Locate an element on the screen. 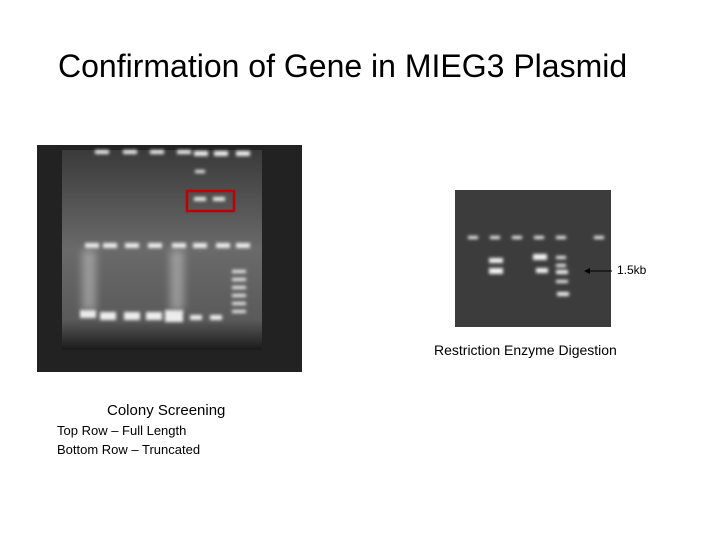  slide-title: Confirmation of Gene in MIEG3 Plasmid is located at coordinates (343, 66).